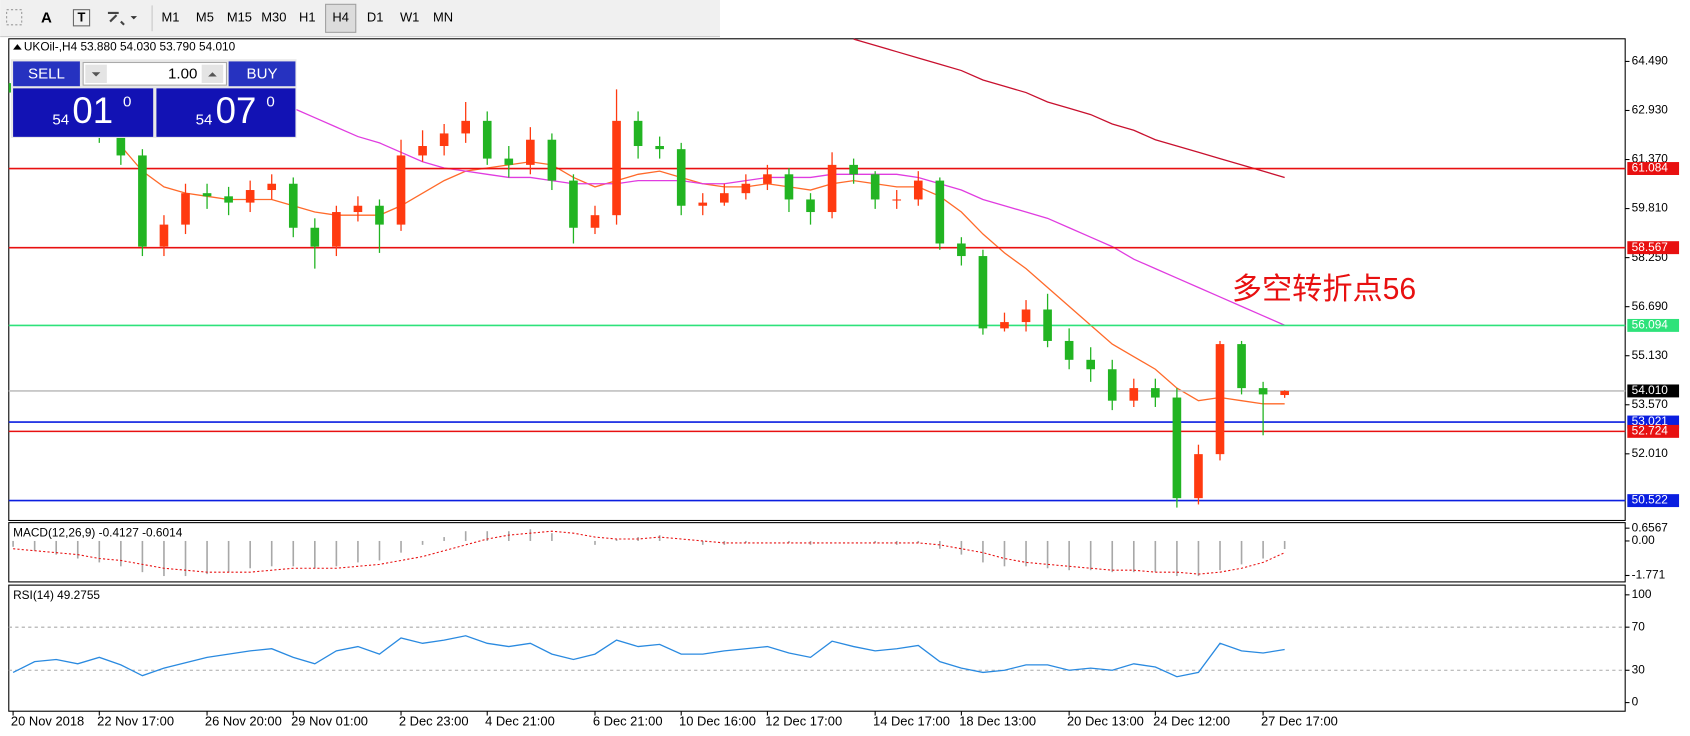  What do you see at coordinates (170, 17) in the screenshot?
I see `toolbar-button: M1` at bounding box center [170, 17].